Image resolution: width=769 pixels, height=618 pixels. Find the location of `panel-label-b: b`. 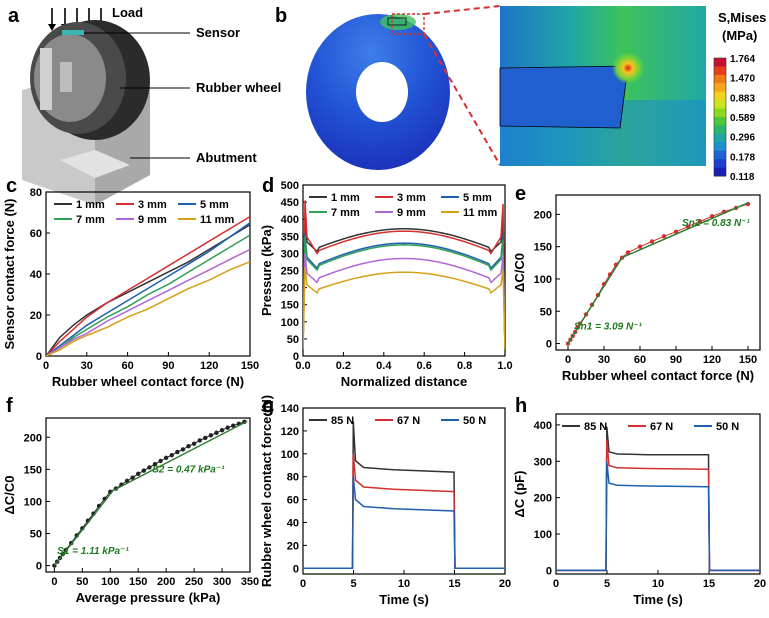

panel-label-b: b is located at coordinates (281, 16).